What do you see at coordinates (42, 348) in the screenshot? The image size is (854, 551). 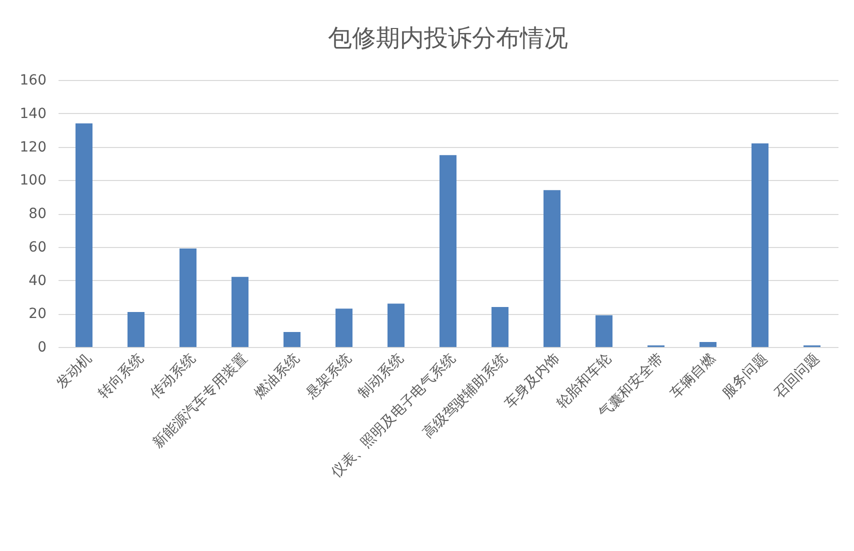 I see `y-tick-label: 0` at bounding box center [42, 348].